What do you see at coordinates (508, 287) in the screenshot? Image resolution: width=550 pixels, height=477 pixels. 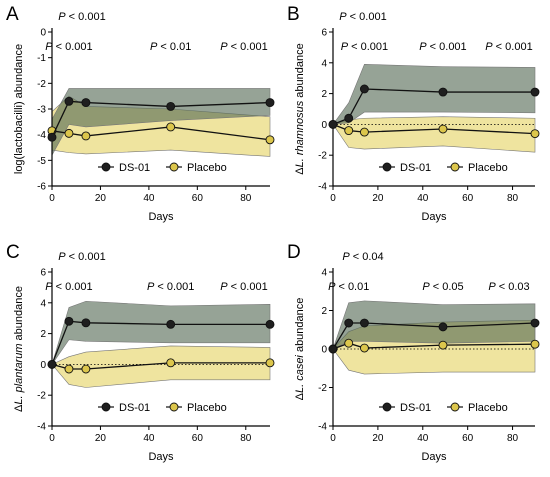 I see `p-value-label: P < 0.03` at bounding box center [508, 287].